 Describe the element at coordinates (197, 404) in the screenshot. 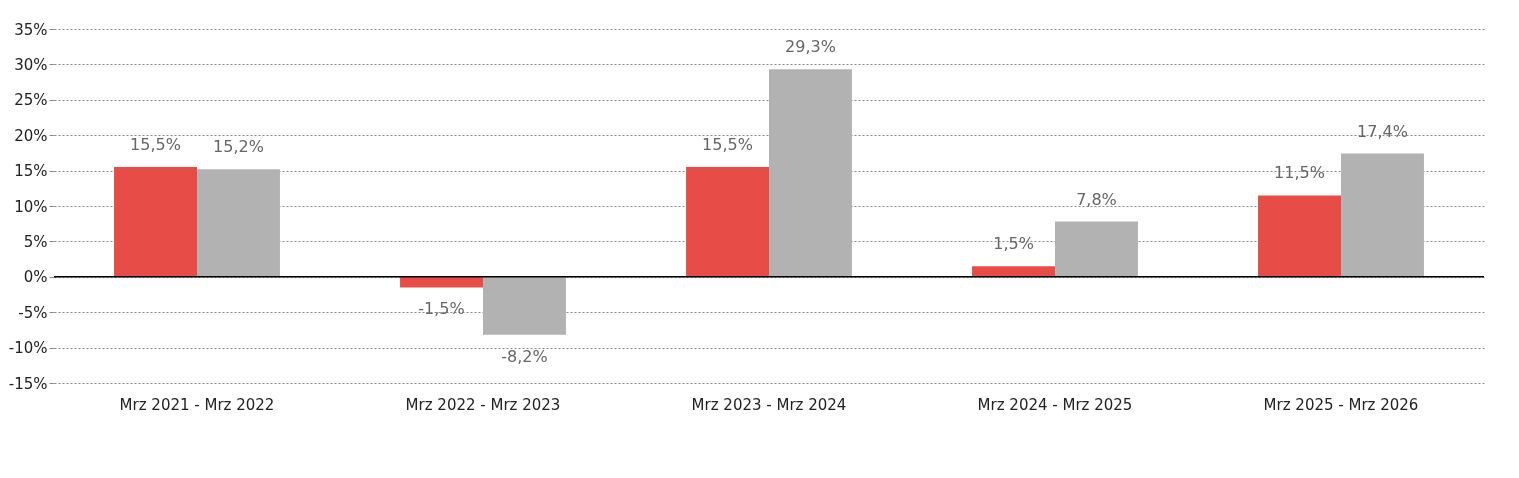

I see `x-tick-label: Mrz 2021 - Mrz 2022` at that location.